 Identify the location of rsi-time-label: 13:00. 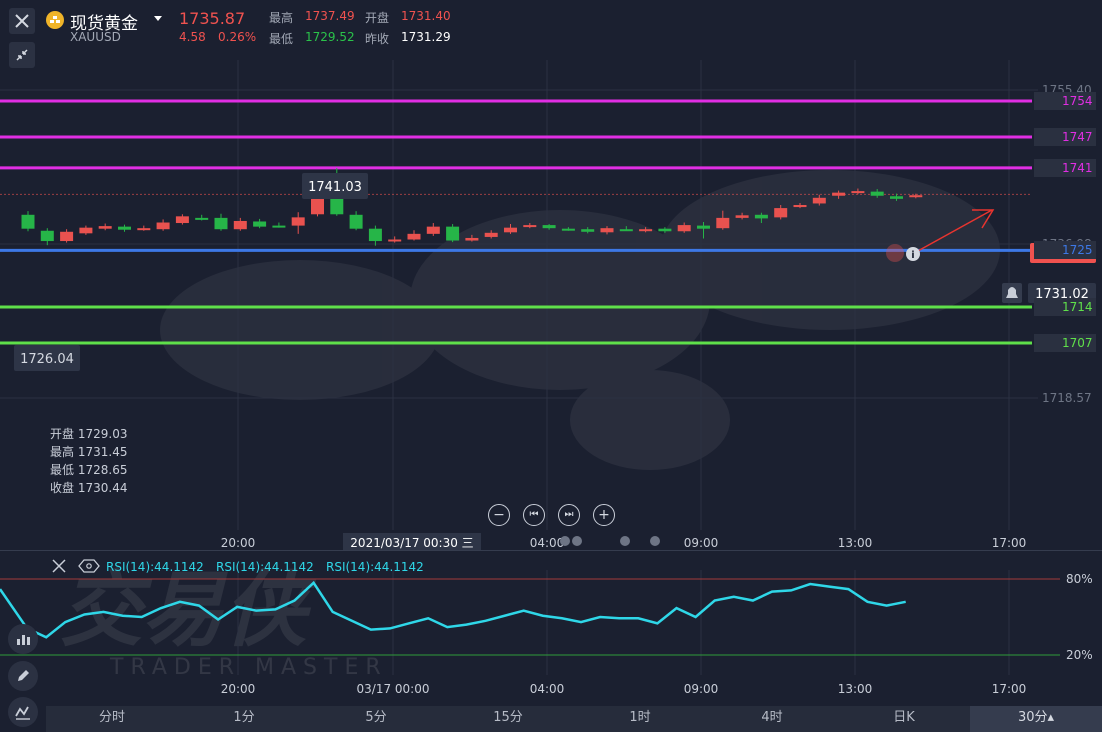
(855, 689).